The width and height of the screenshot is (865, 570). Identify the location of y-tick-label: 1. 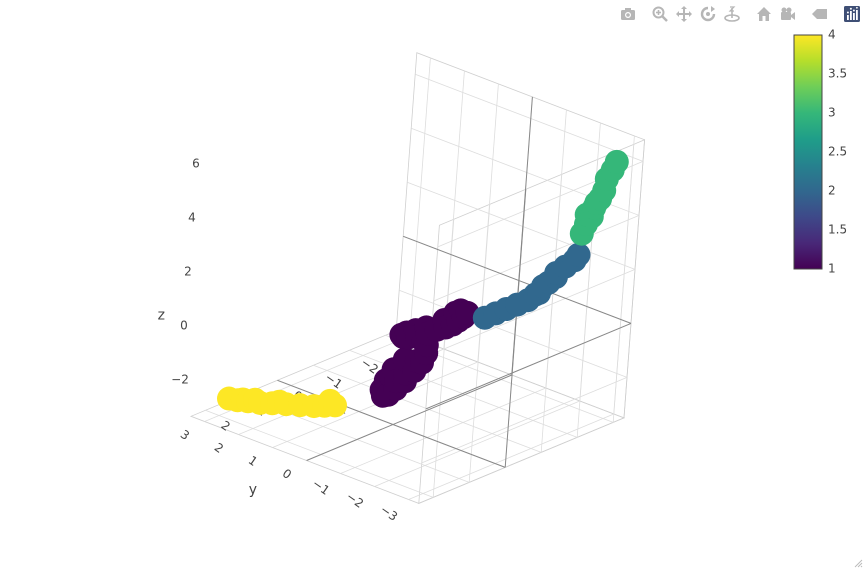
(253, 461).